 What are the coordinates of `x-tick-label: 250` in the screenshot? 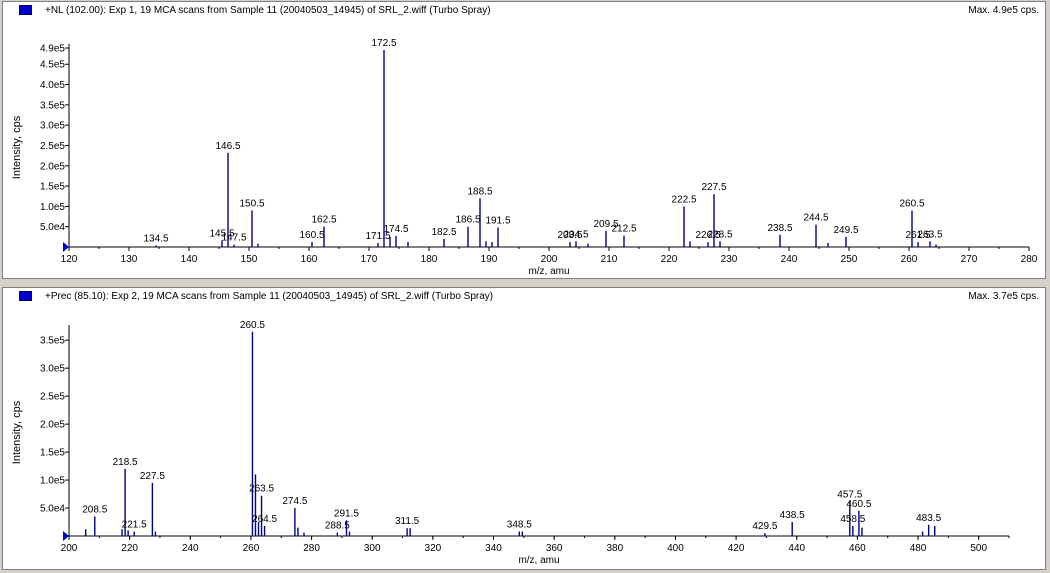 It's located at (849, 259).